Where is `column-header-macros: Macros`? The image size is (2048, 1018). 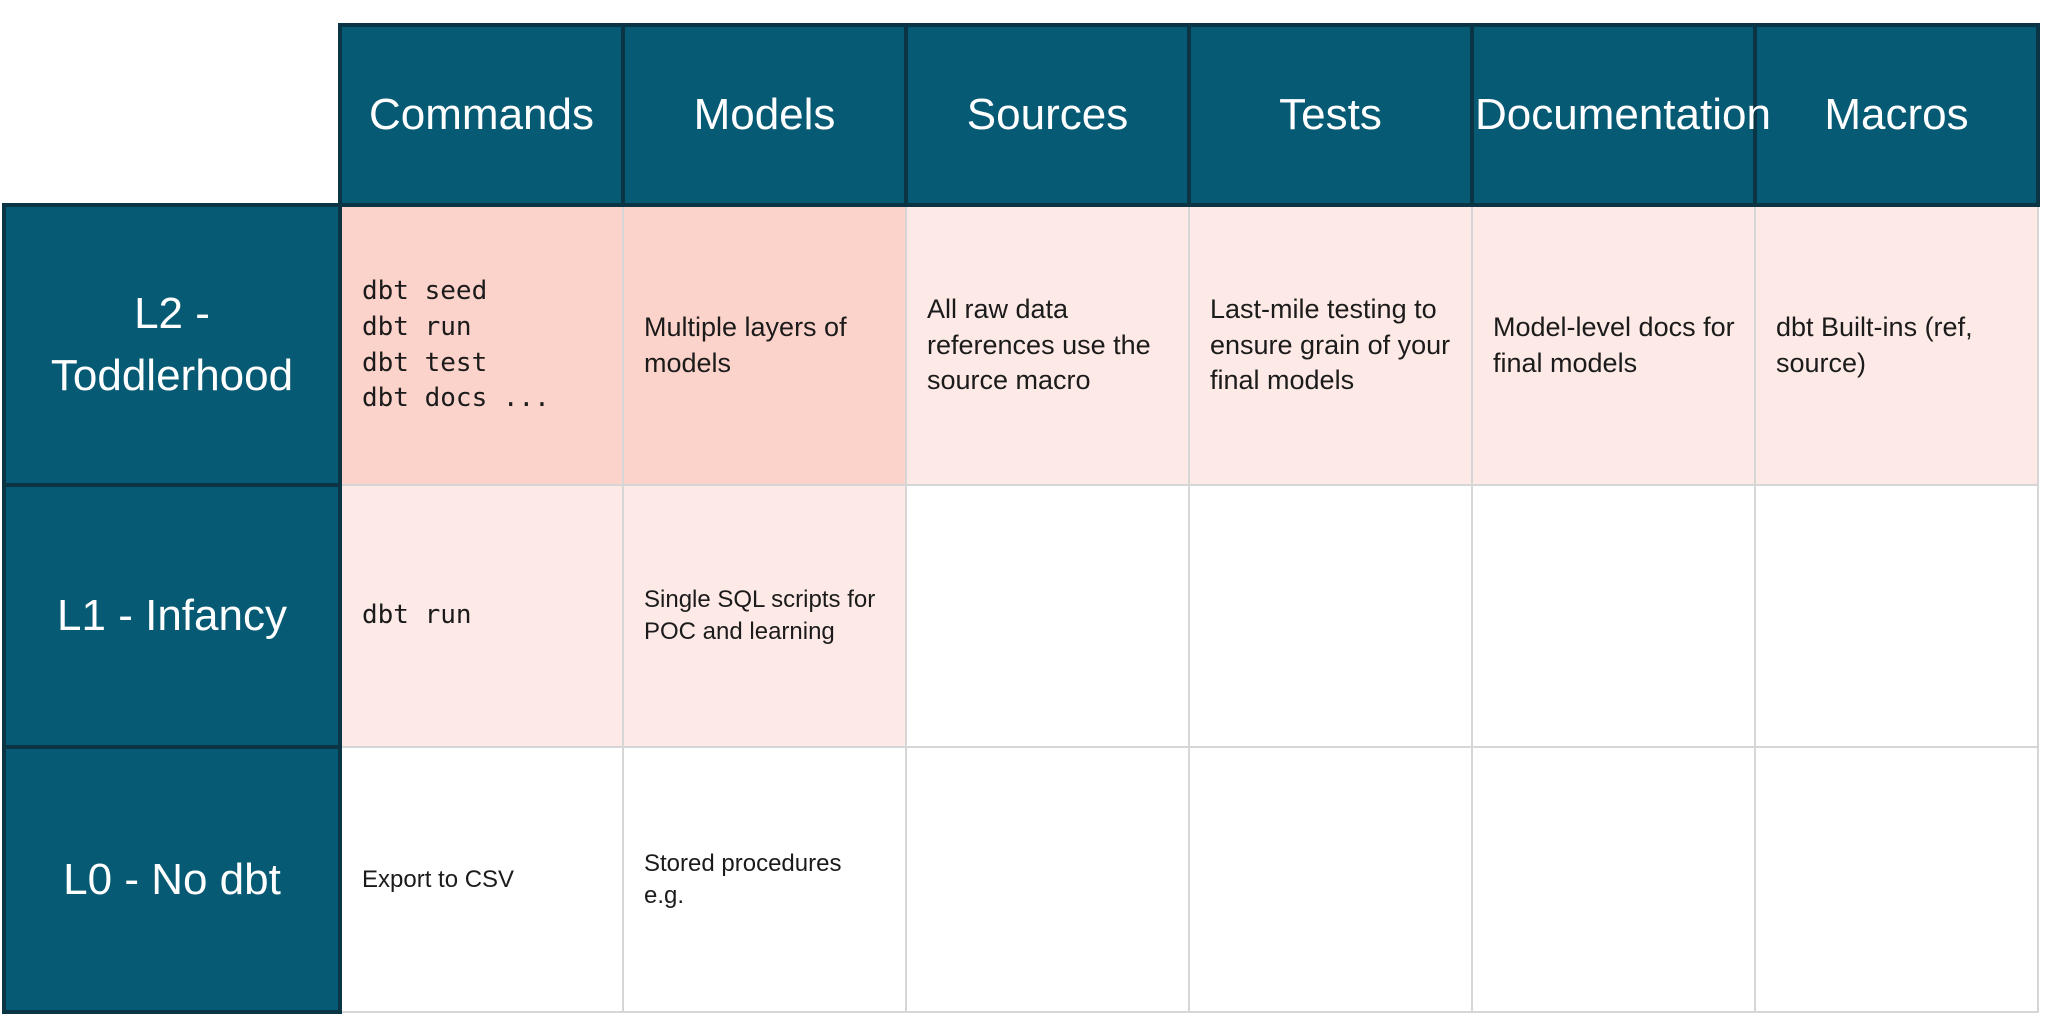
column-header-macros: Macros is located at coordinates (1896, 115).